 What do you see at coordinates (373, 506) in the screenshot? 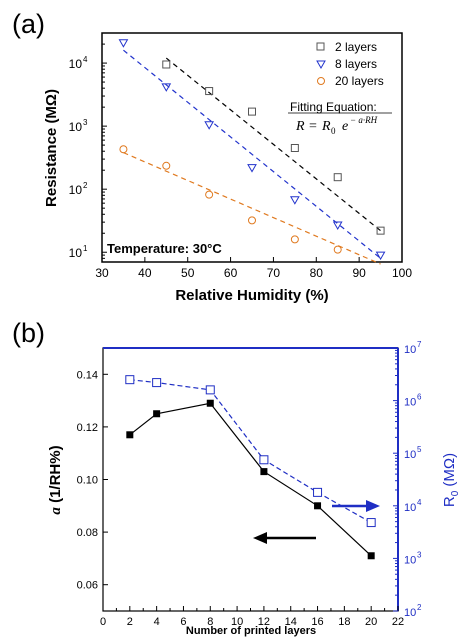
I see `arrow-right-head` at bounding box center [373, 506].